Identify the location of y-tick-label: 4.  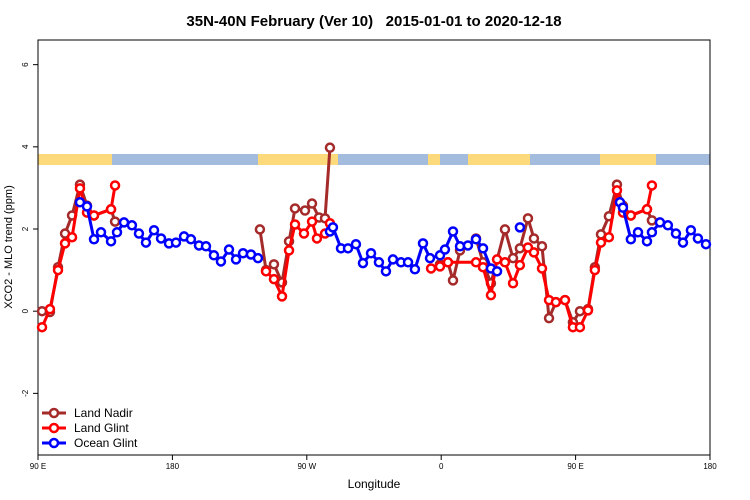
(25, 146).